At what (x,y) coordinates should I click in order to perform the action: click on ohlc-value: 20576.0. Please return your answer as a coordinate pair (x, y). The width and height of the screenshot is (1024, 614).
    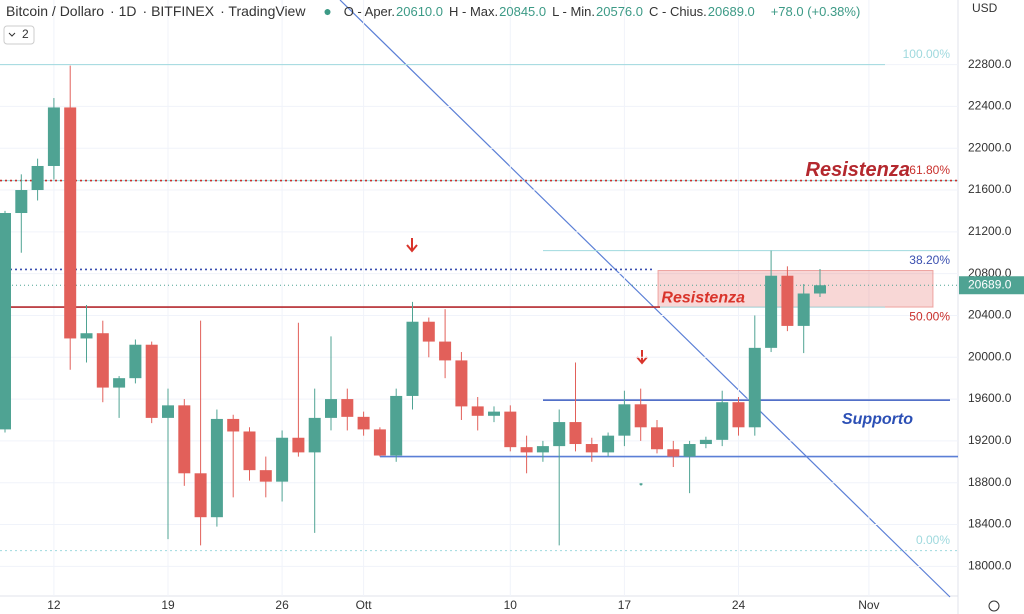
    Looking at the image, I should click on (619, 11).